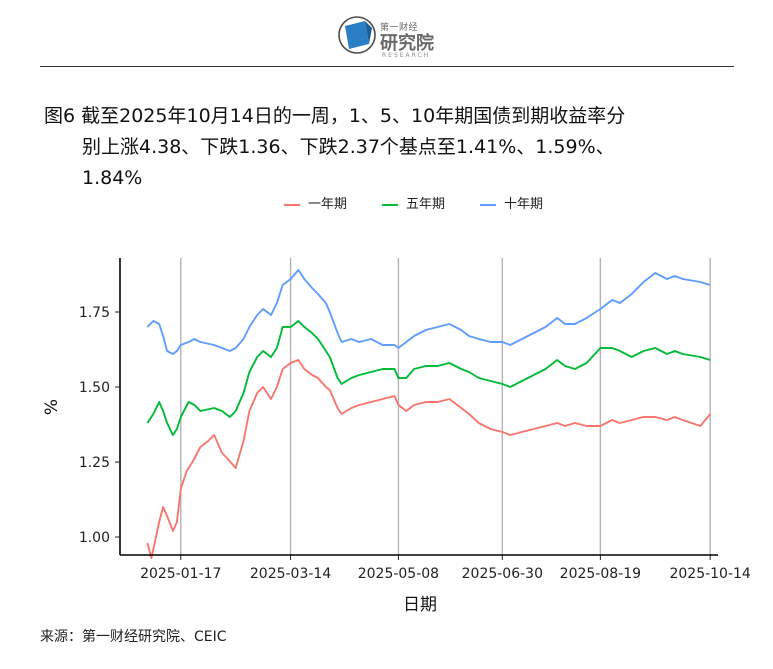 The height and width of the screenshot is (669, 773). I want to click on x-tick-label: 2025-08-19, so click(600, 574).